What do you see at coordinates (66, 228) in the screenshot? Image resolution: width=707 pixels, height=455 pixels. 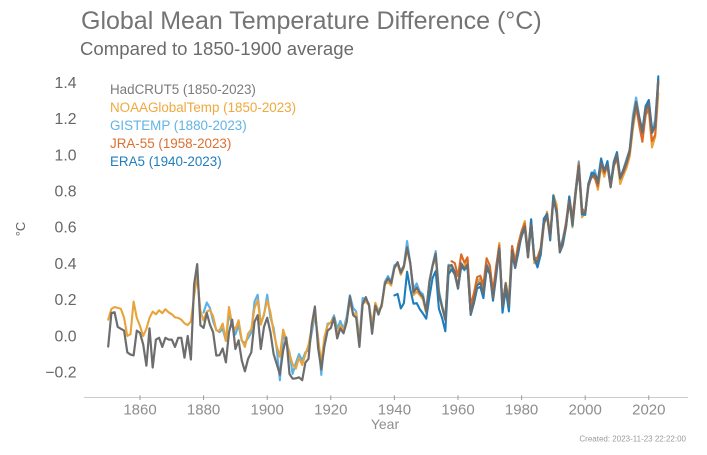 I see `svg-text: 0.6` at bounding box center [66, 228].